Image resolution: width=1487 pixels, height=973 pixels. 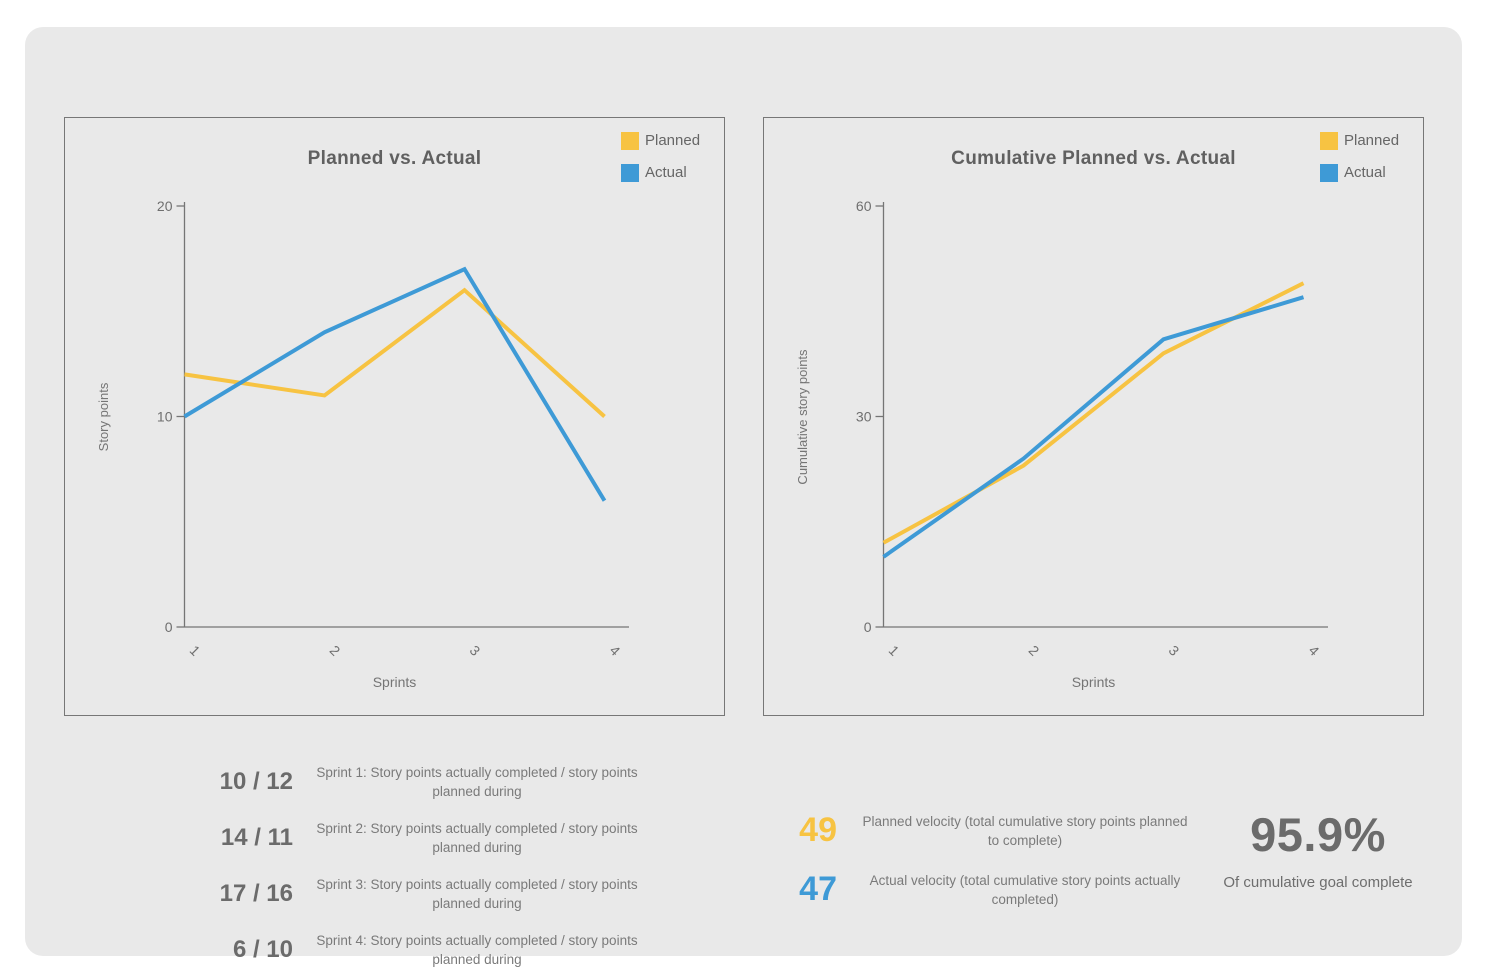 What do you see at coordinates (818, 889) in the screenshot?
I see `actual-velocity-value: 47` at bounding box center [818, 889].